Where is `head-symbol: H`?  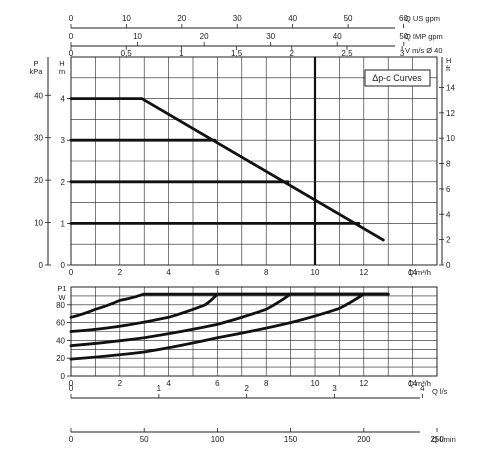 head-symbol: H is located at coordinates (61, 63).